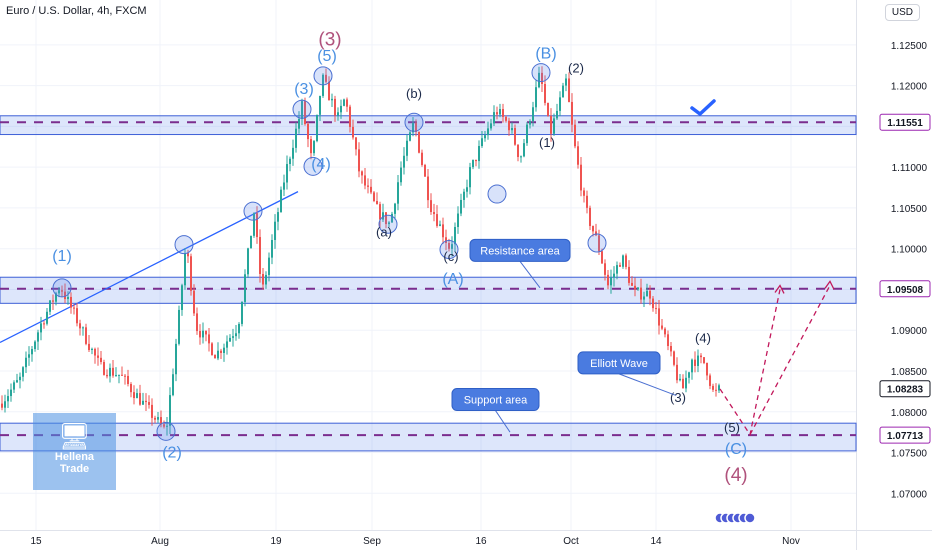 The image size is (932, 550). I want to click on time-tick-label: 16, so click(481, 541).